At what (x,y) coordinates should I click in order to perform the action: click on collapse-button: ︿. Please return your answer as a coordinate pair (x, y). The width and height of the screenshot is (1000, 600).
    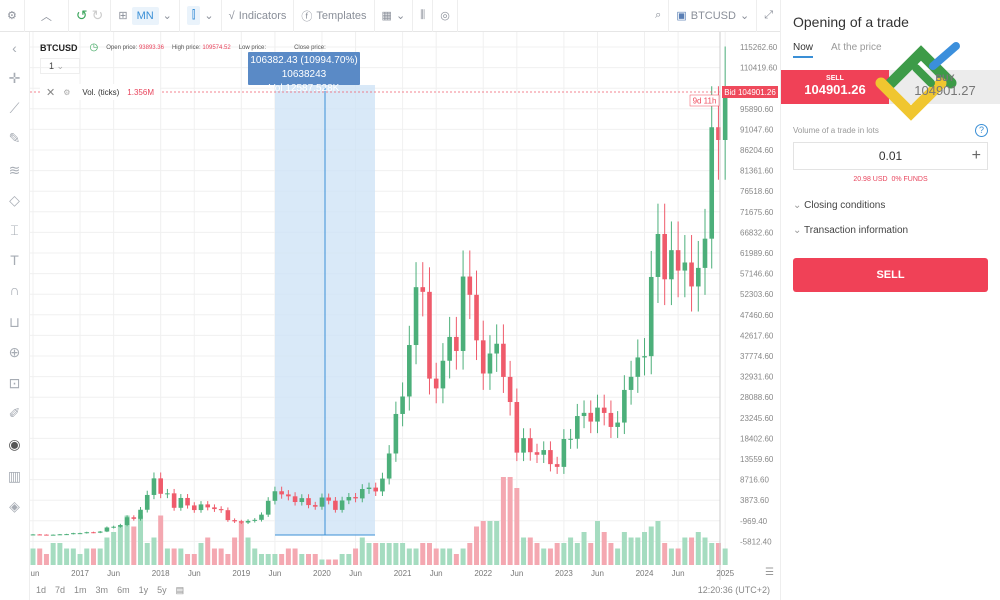
    Looking at the image, I should click on (47, 16).